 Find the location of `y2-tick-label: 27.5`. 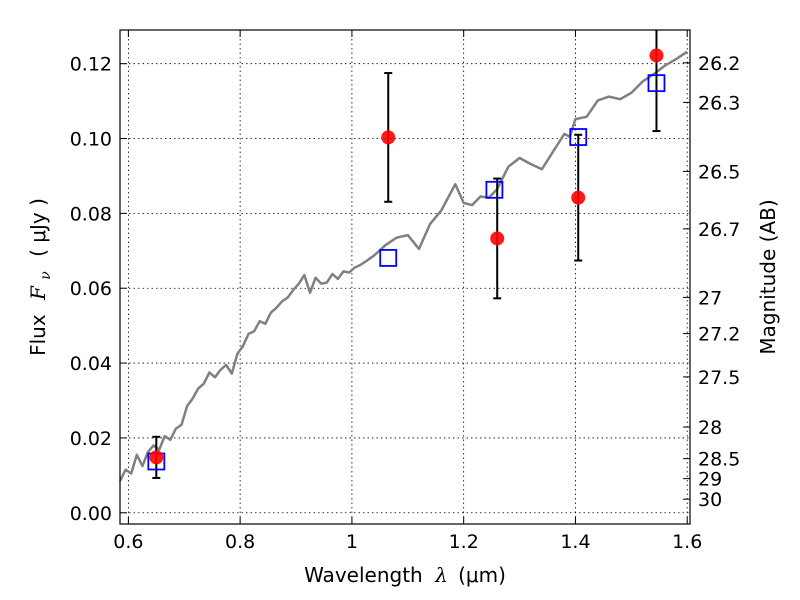

y2-tick-label: 27.5 is located at coordinates (719, 378).